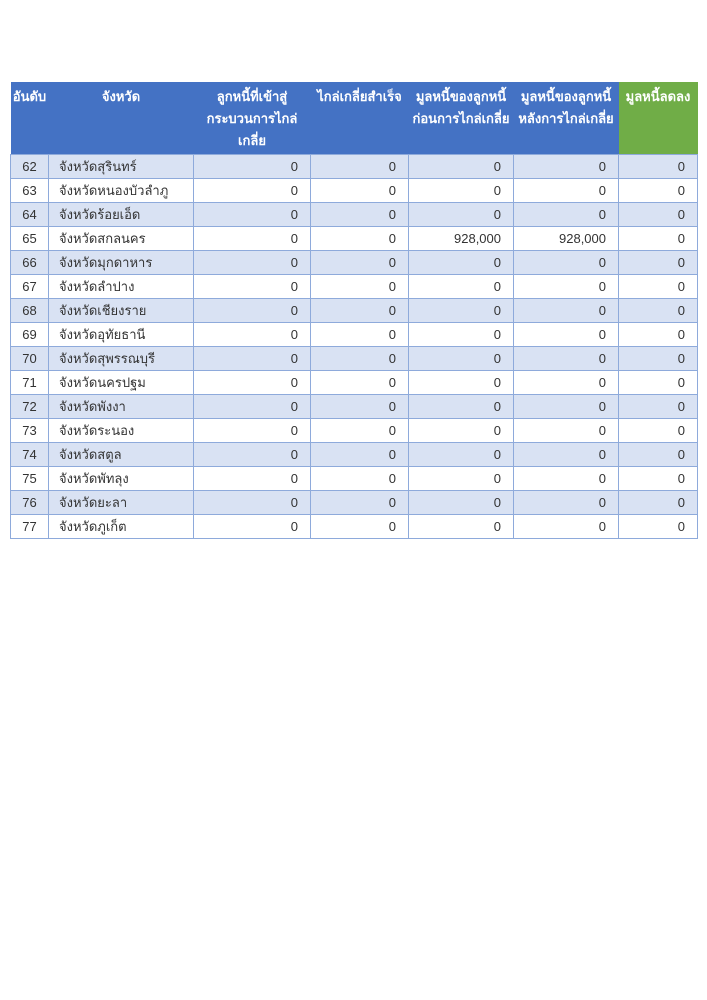 The image size is (707, 1000). What do you see at coordinates (121, 478) in the screenshot?
I see `province-cell: จังหวัดพัทลุง` at bounding box center [121, 478].